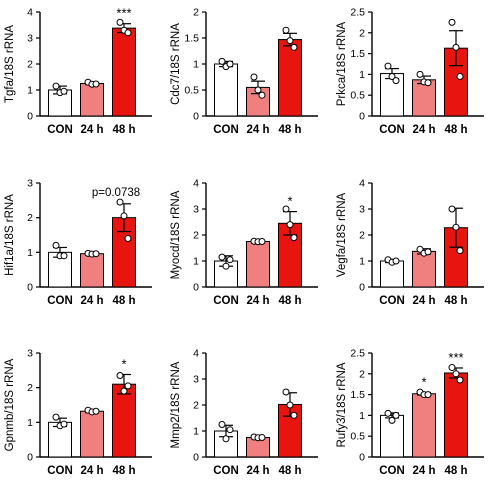 Image resolution: width=497 pixels, height=500 pixels. I want to click on chart-panel-4: Hif1a/18S rRNA 0 1 2 3 CON 24 h 48 h p=0.0738, so click(78, 242).